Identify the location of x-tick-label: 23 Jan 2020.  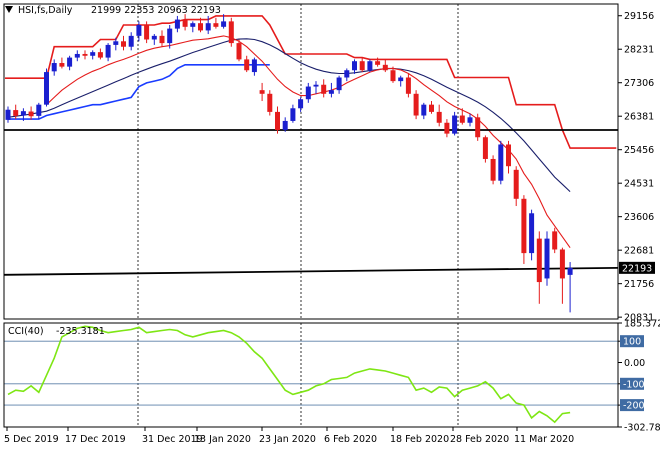
(287, 439).